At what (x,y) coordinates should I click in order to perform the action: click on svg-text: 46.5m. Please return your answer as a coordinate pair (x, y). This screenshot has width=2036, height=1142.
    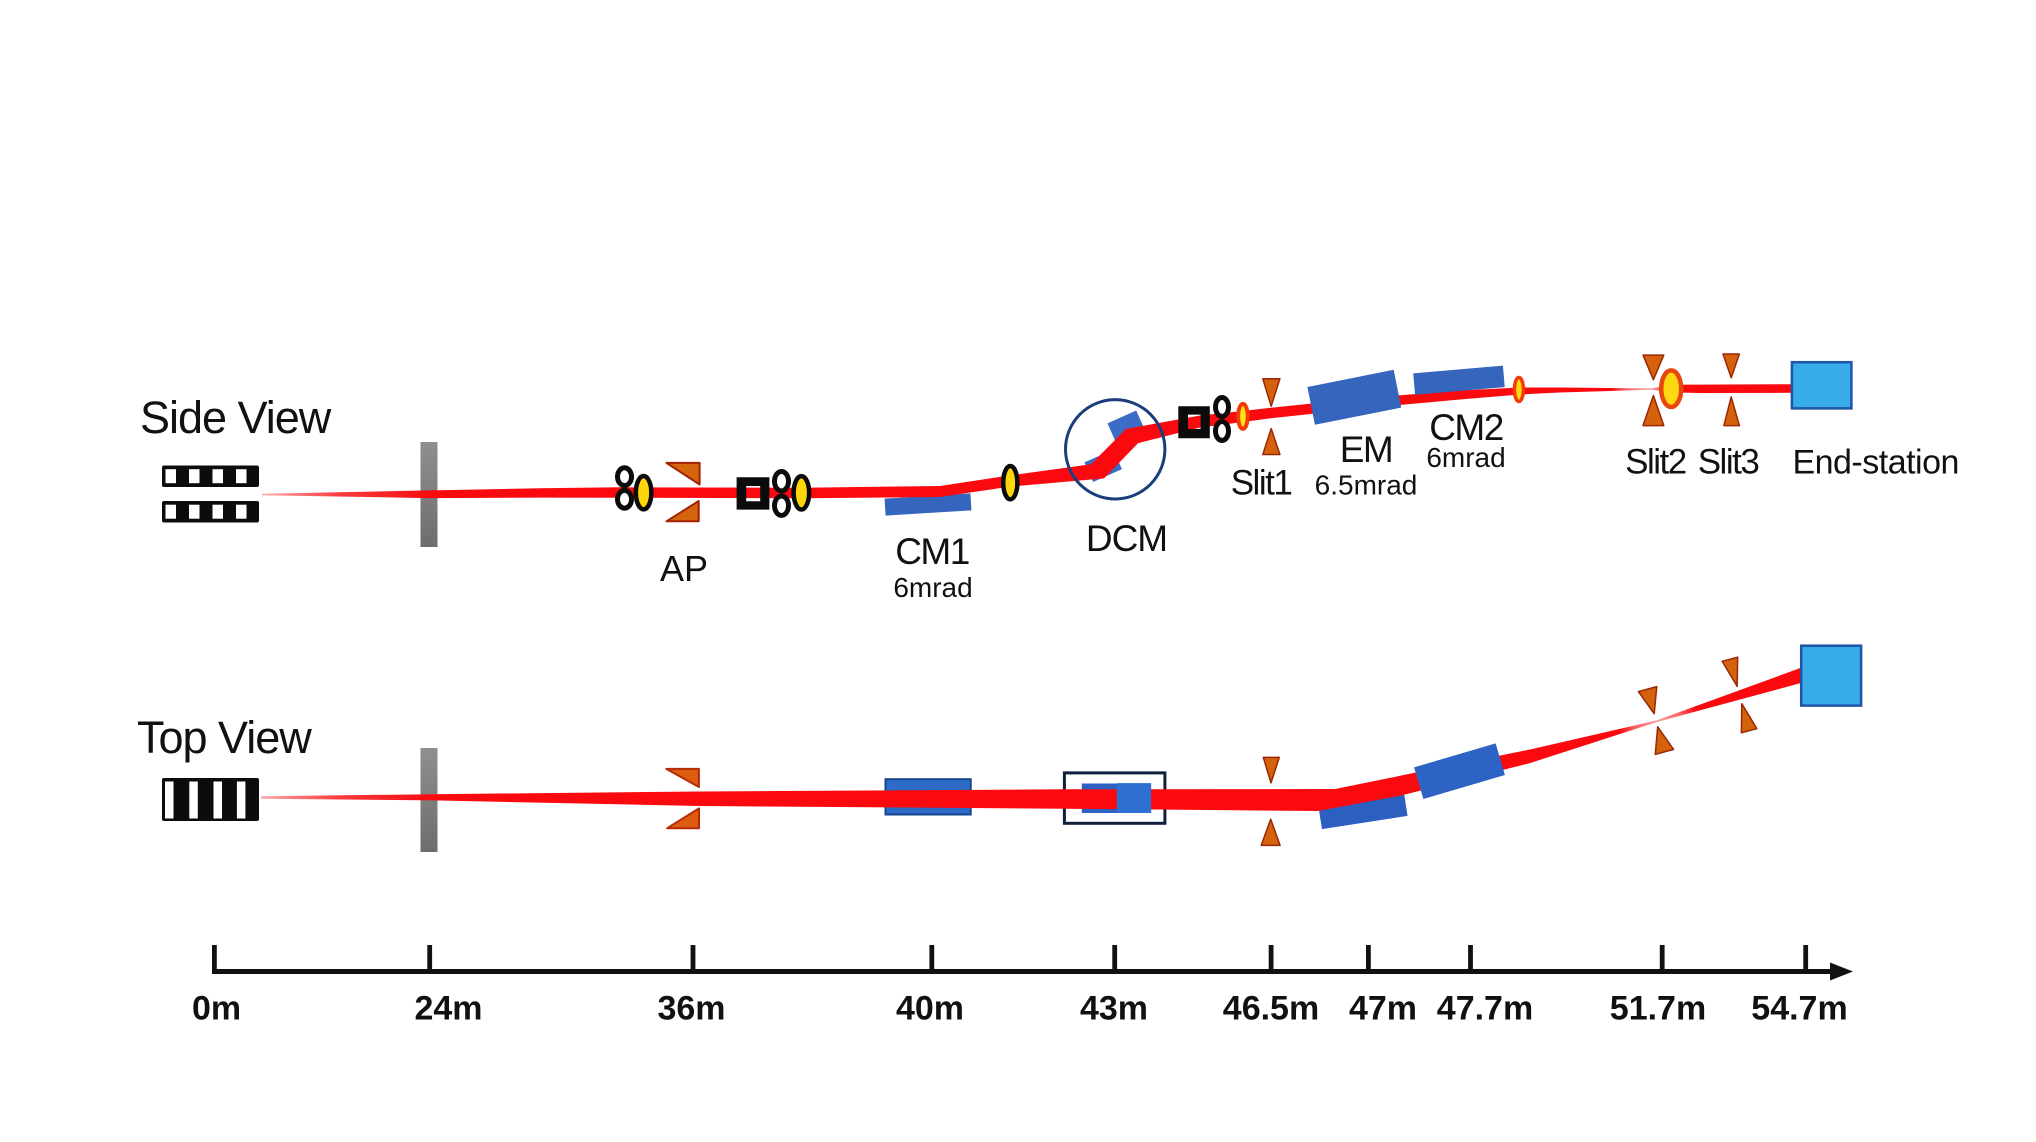
    Looking at the image, I should click on (1271, 1008).